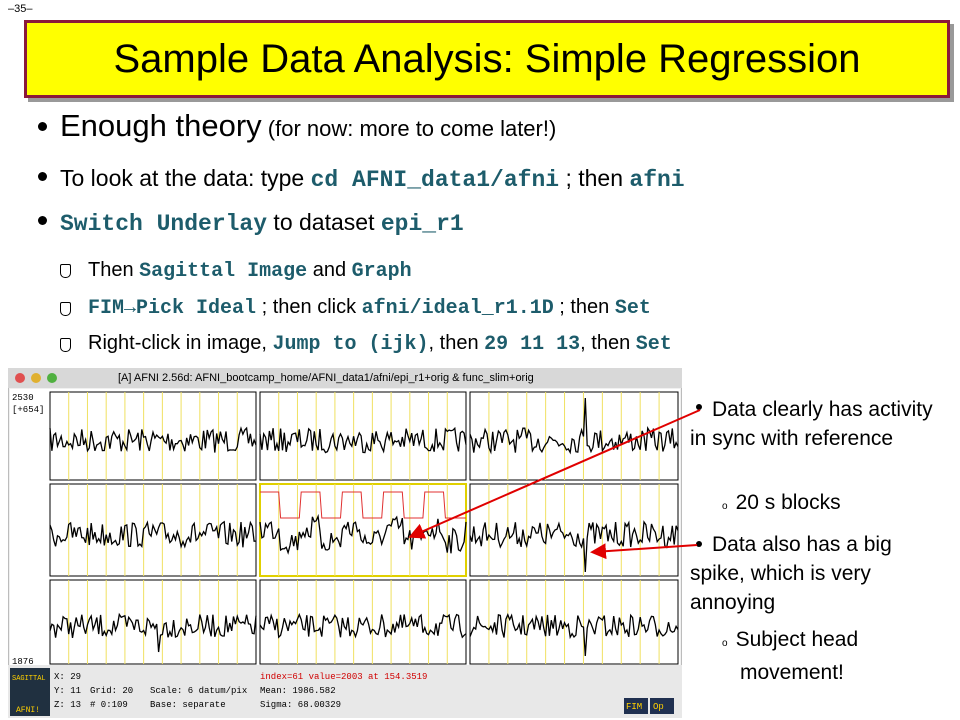 This screenshot has height=720, width=960. I want to click on logo-text: SAGITTAL, so click(29, 679).